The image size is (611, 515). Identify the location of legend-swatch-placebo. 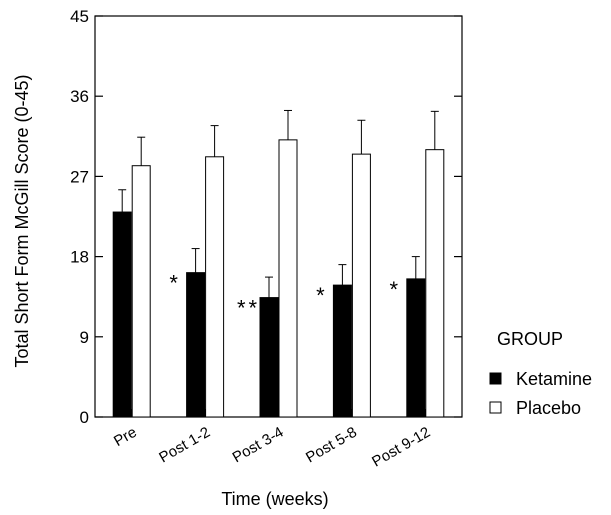
(495, 407).